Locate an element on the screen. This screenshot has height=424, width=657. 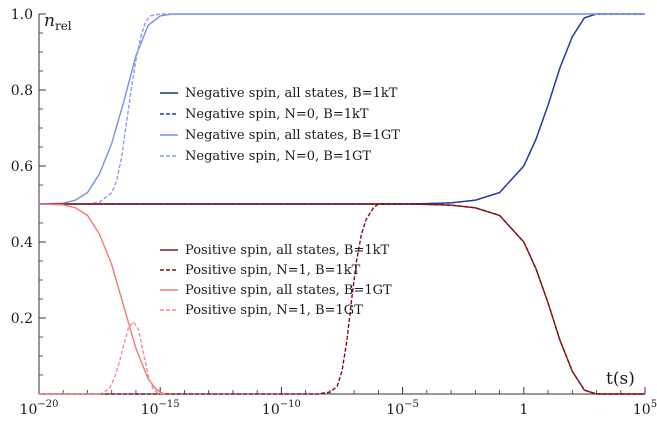
y-axis-label-main: n is located at coordinates (49, 21).